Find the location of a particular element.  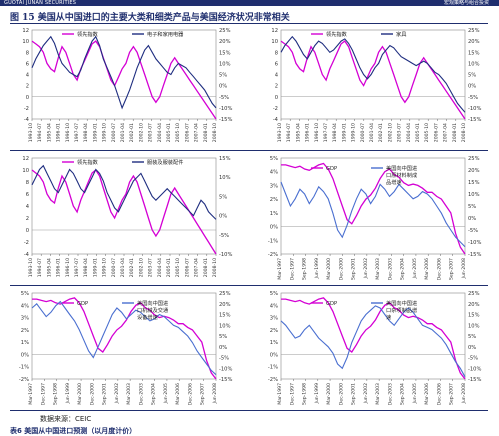

legend-label: GDP is located at coordinates (82, 304).